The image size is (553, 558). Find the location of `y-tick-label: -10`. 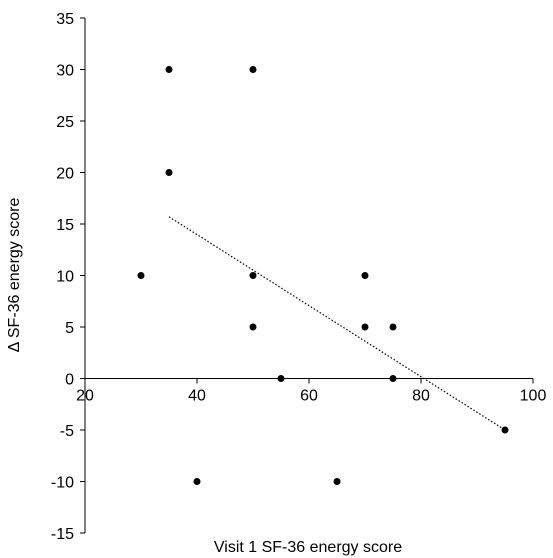

y-tick-label: -10 is located at coordinates (62, 483).